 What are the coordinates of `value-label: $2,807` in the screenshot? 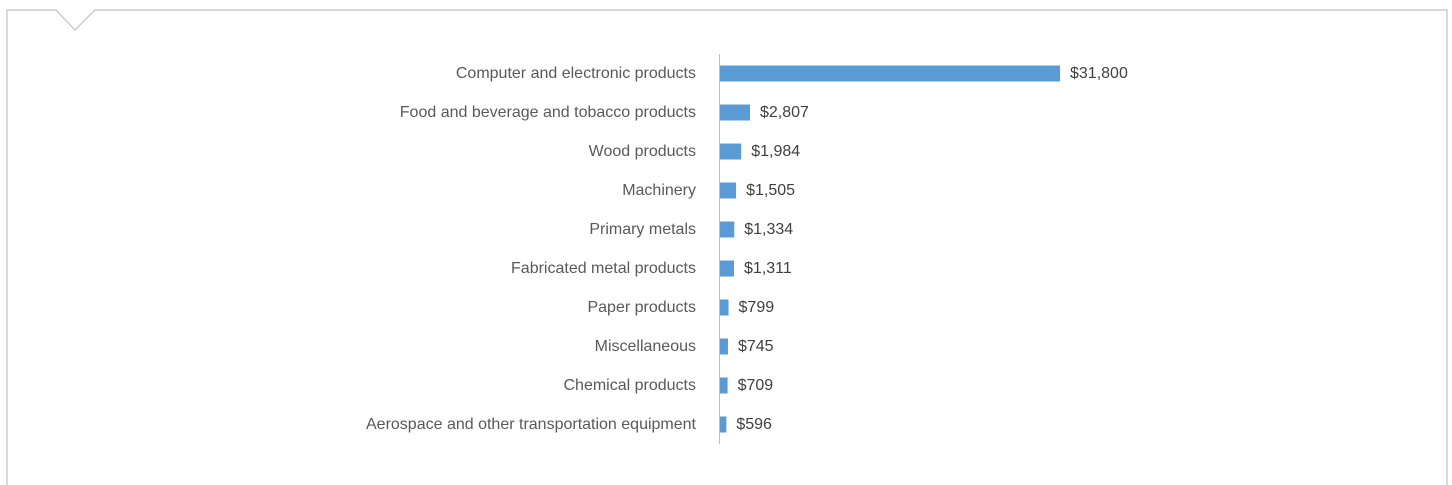 It's located at (784, 112).